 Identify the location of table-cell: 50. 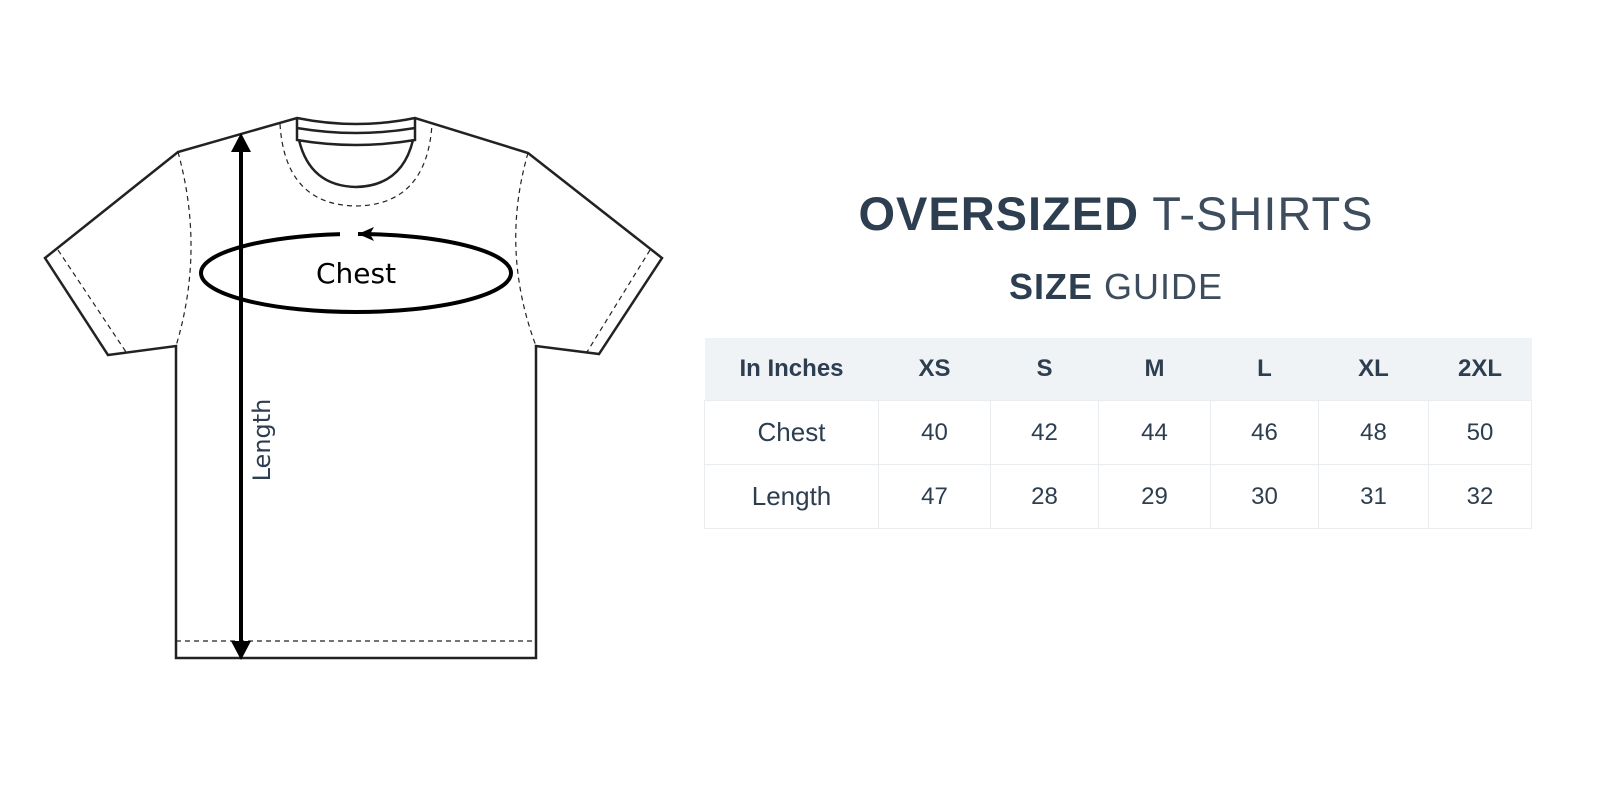
(1480, 432).